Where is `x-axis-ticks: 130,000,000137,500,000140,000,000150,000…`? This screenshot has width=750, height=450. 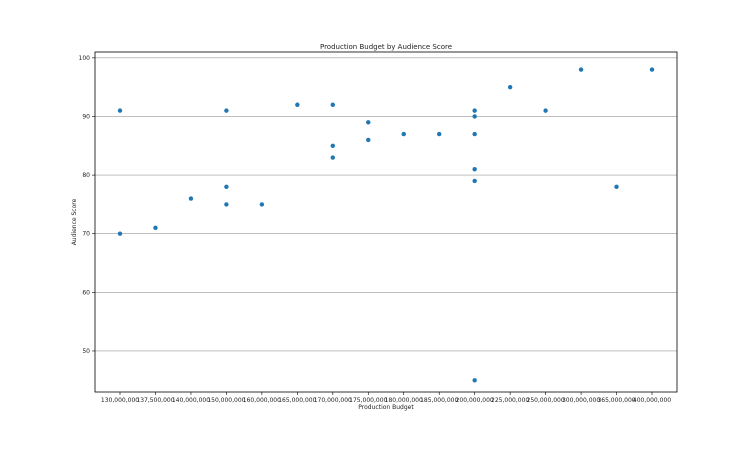
x-axis-ticks: 130,000,000137,500,000140,000,000150,000… is located at coordinates (386, 398).